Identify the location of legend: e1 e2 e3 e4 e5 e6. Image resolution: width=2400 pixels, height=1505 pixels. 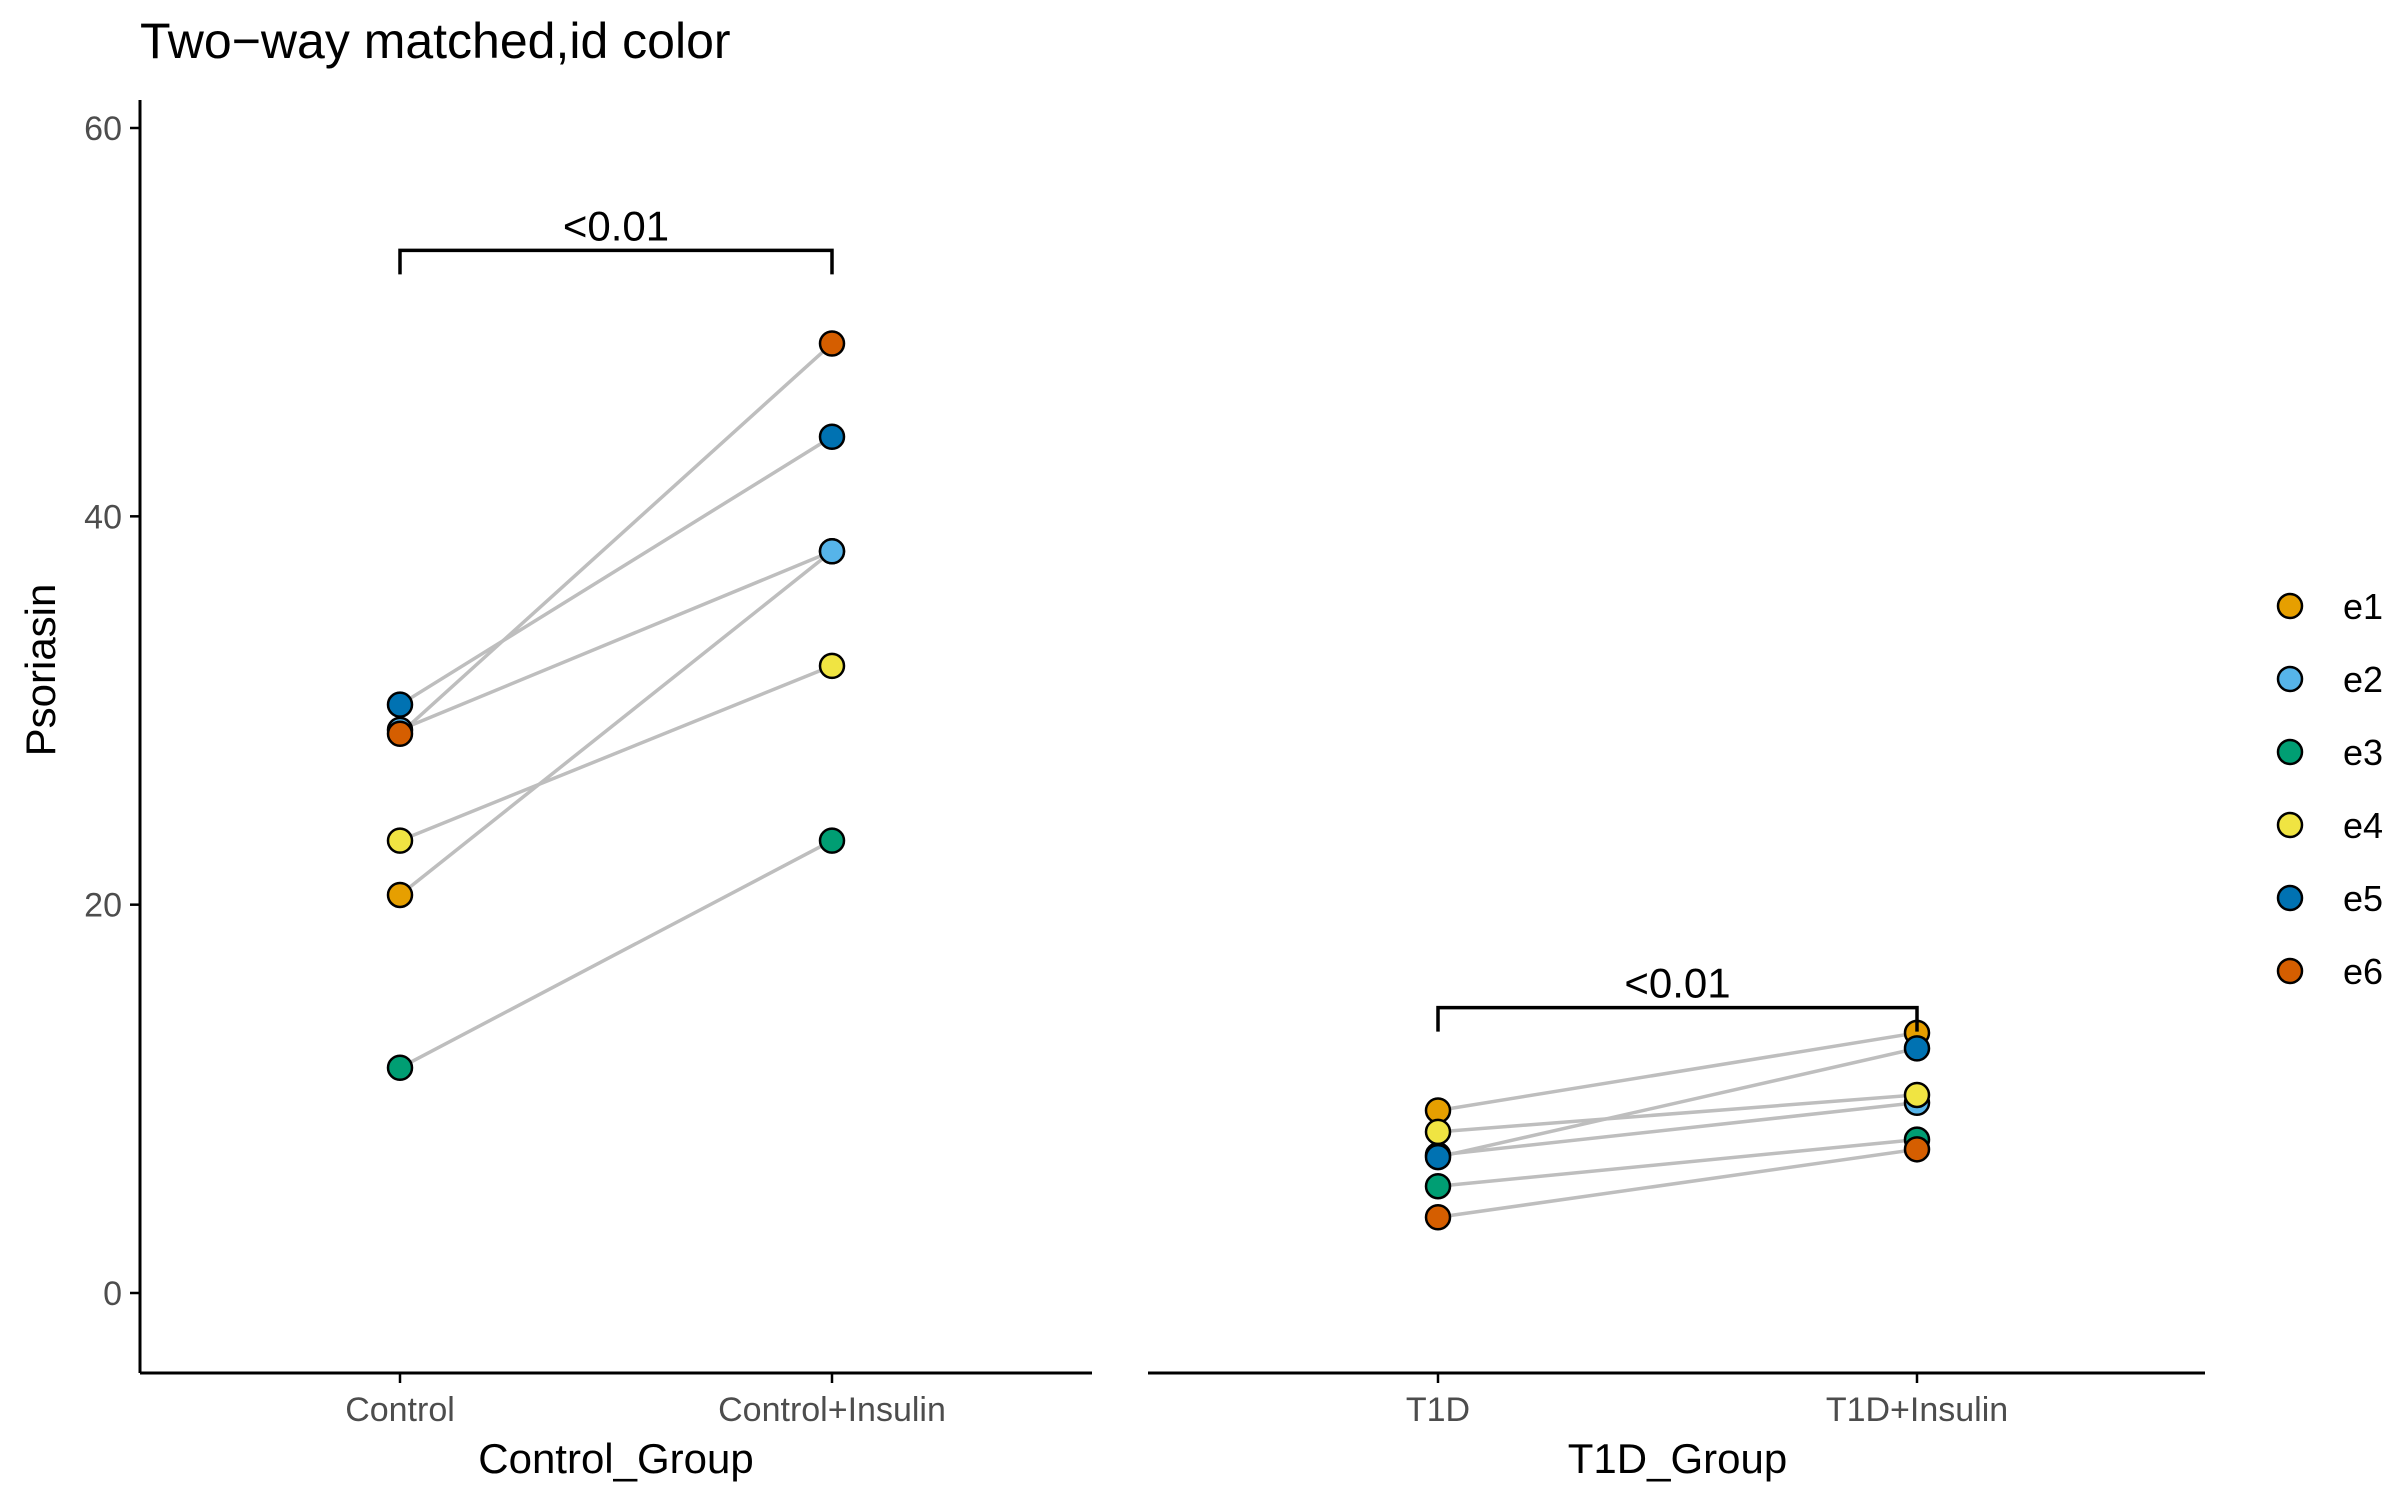
(2329, 789).